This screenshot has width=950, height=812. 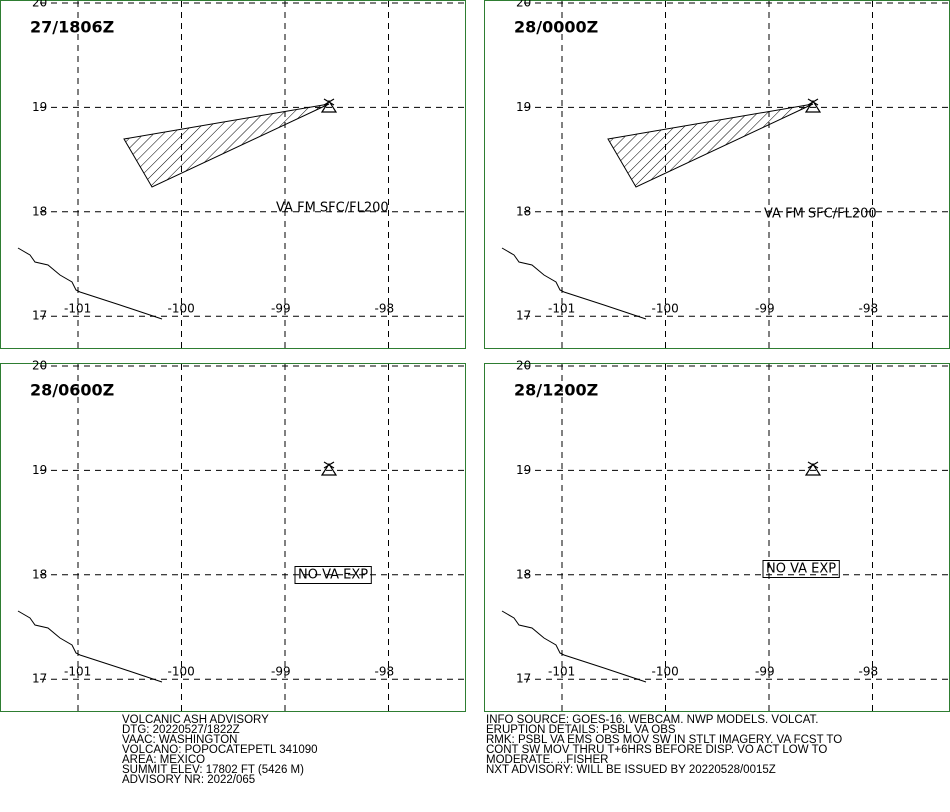 What do you see at coordinates (556, 390) in the screenshot?
I see `valid-time: 28/1200Z` at bounding box center [556, 390].